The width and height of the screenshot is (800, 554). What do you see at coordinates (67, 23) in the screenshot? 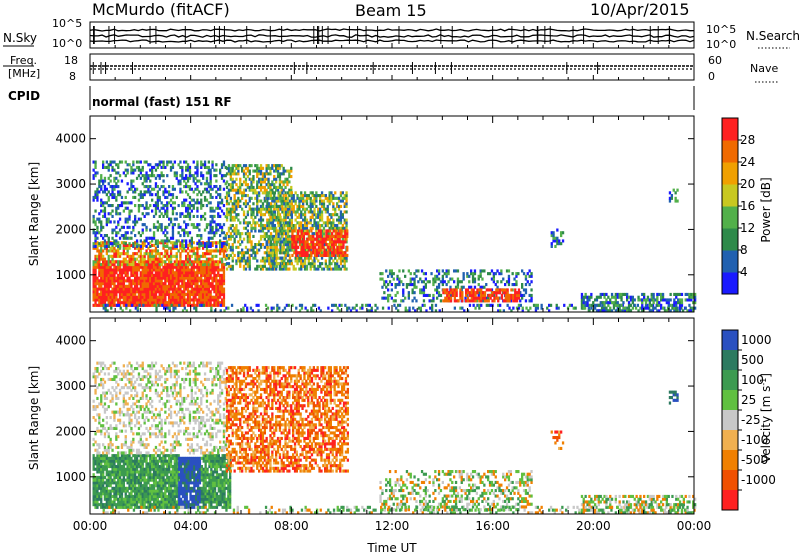
I see `noise-left-tick-top: 10^5` at bounding box center [67, 23].